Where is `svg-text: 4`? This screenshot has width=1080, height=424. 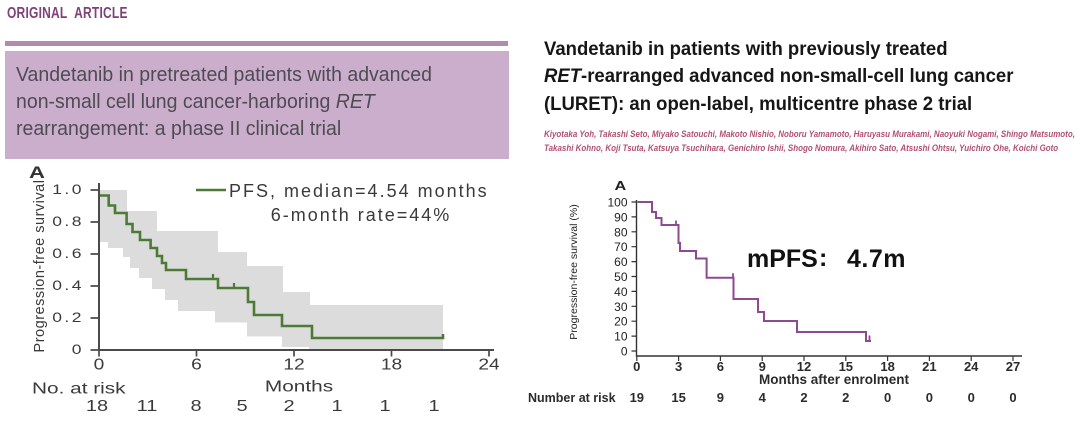 svg-text: 4 is located at coordinates (763, 397).